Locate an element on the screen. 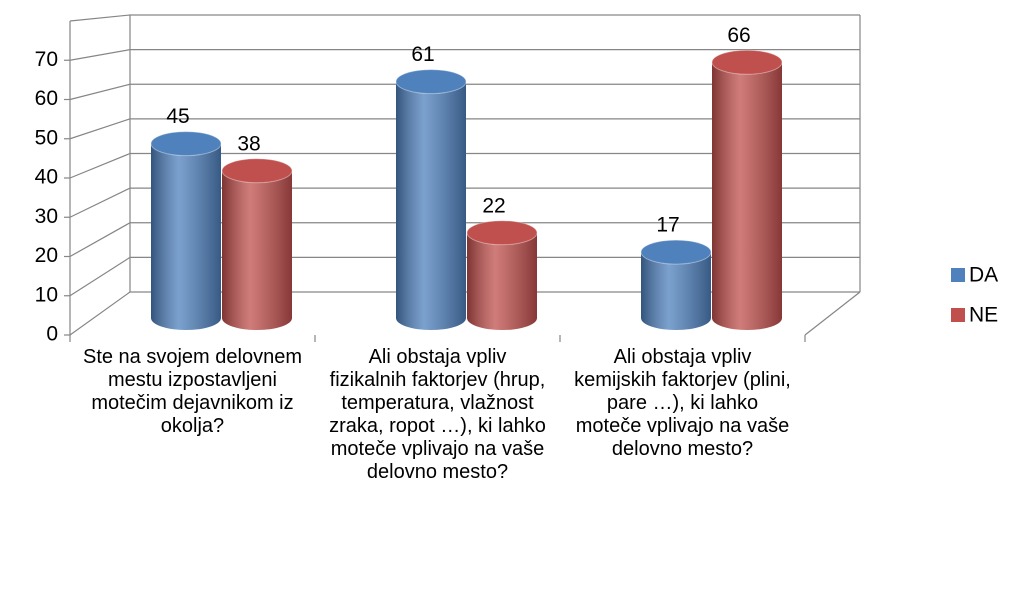 This screenshot has width=1021, height=592. floor-right is located at coordinates (832, 313).